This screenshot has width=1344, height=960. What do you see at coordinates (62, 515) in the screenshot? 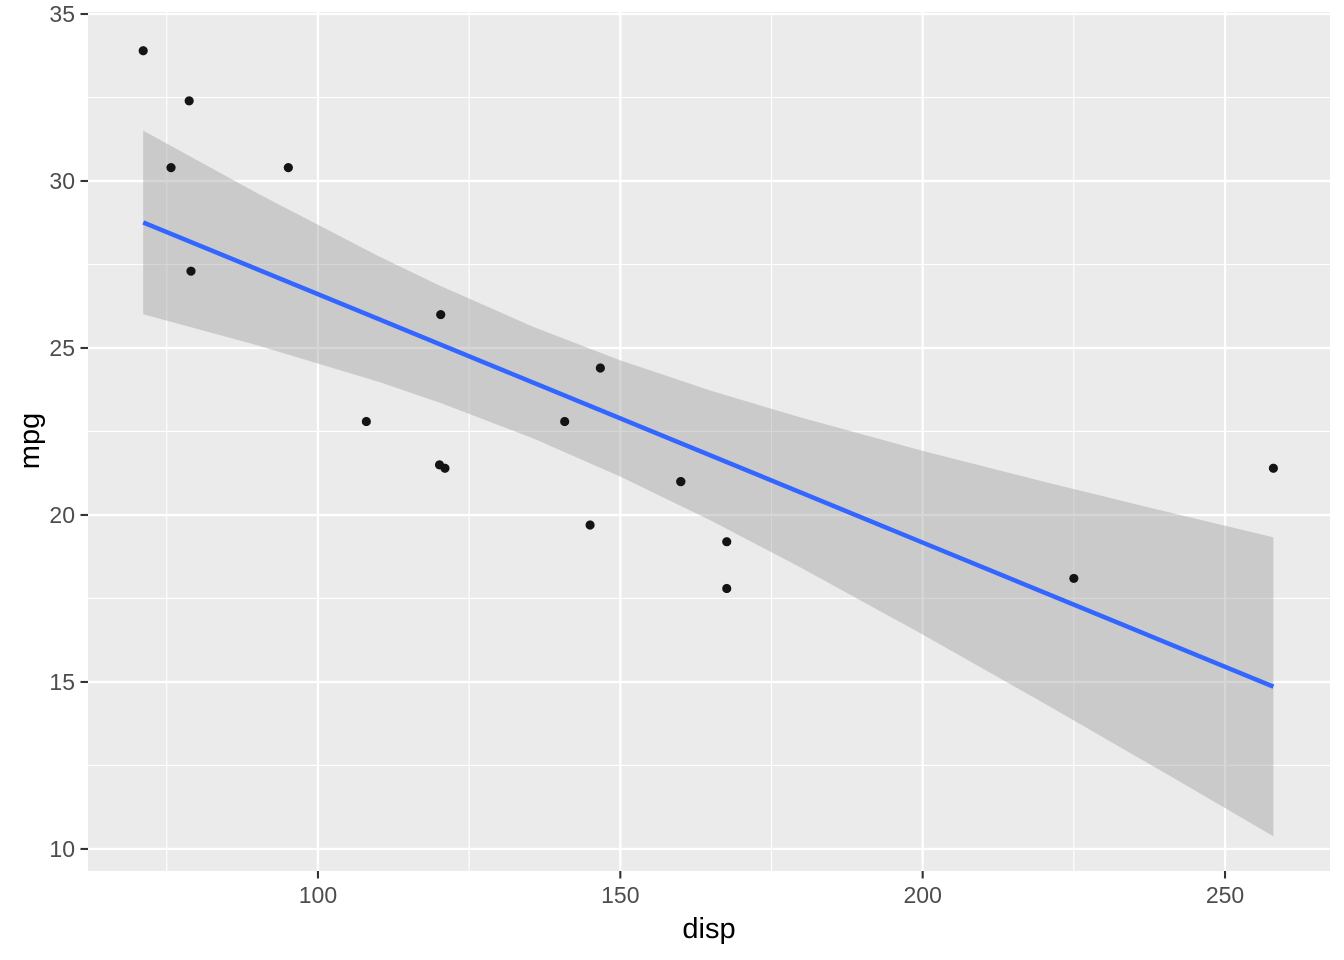
I see `y-tick-label: 20` at bounding box center [62, 515].